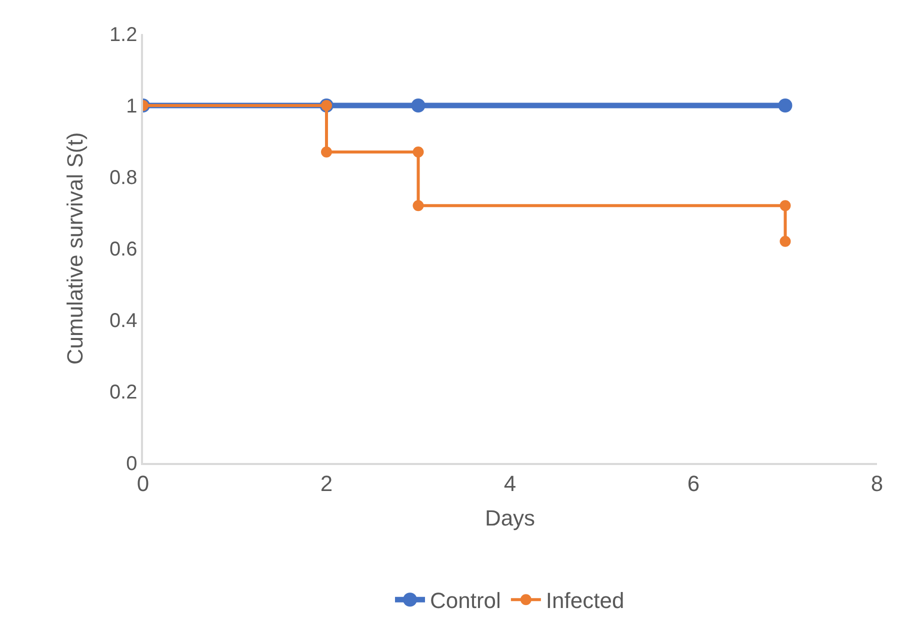  Describe the element at coordinates (132, 464) in the screenshot. I see `y-tick-label: 0` at that location.